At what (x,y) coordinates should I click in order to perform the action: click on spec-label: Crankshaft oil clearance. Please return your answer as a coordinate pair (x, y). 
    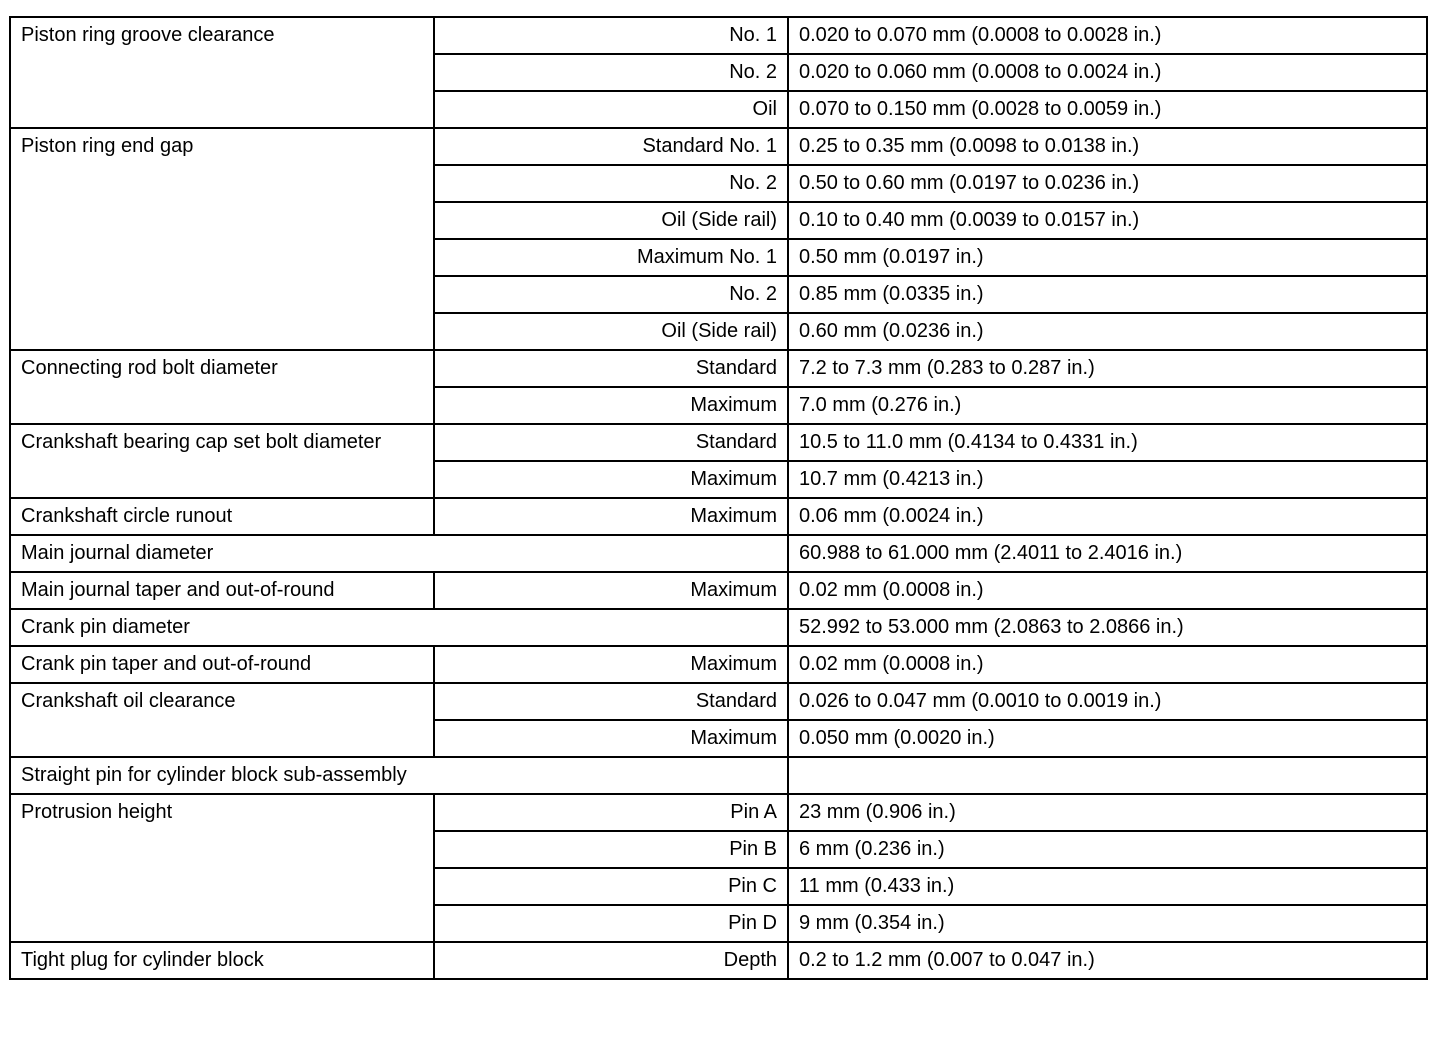
    Looking at the image, I should click on (222, 720).